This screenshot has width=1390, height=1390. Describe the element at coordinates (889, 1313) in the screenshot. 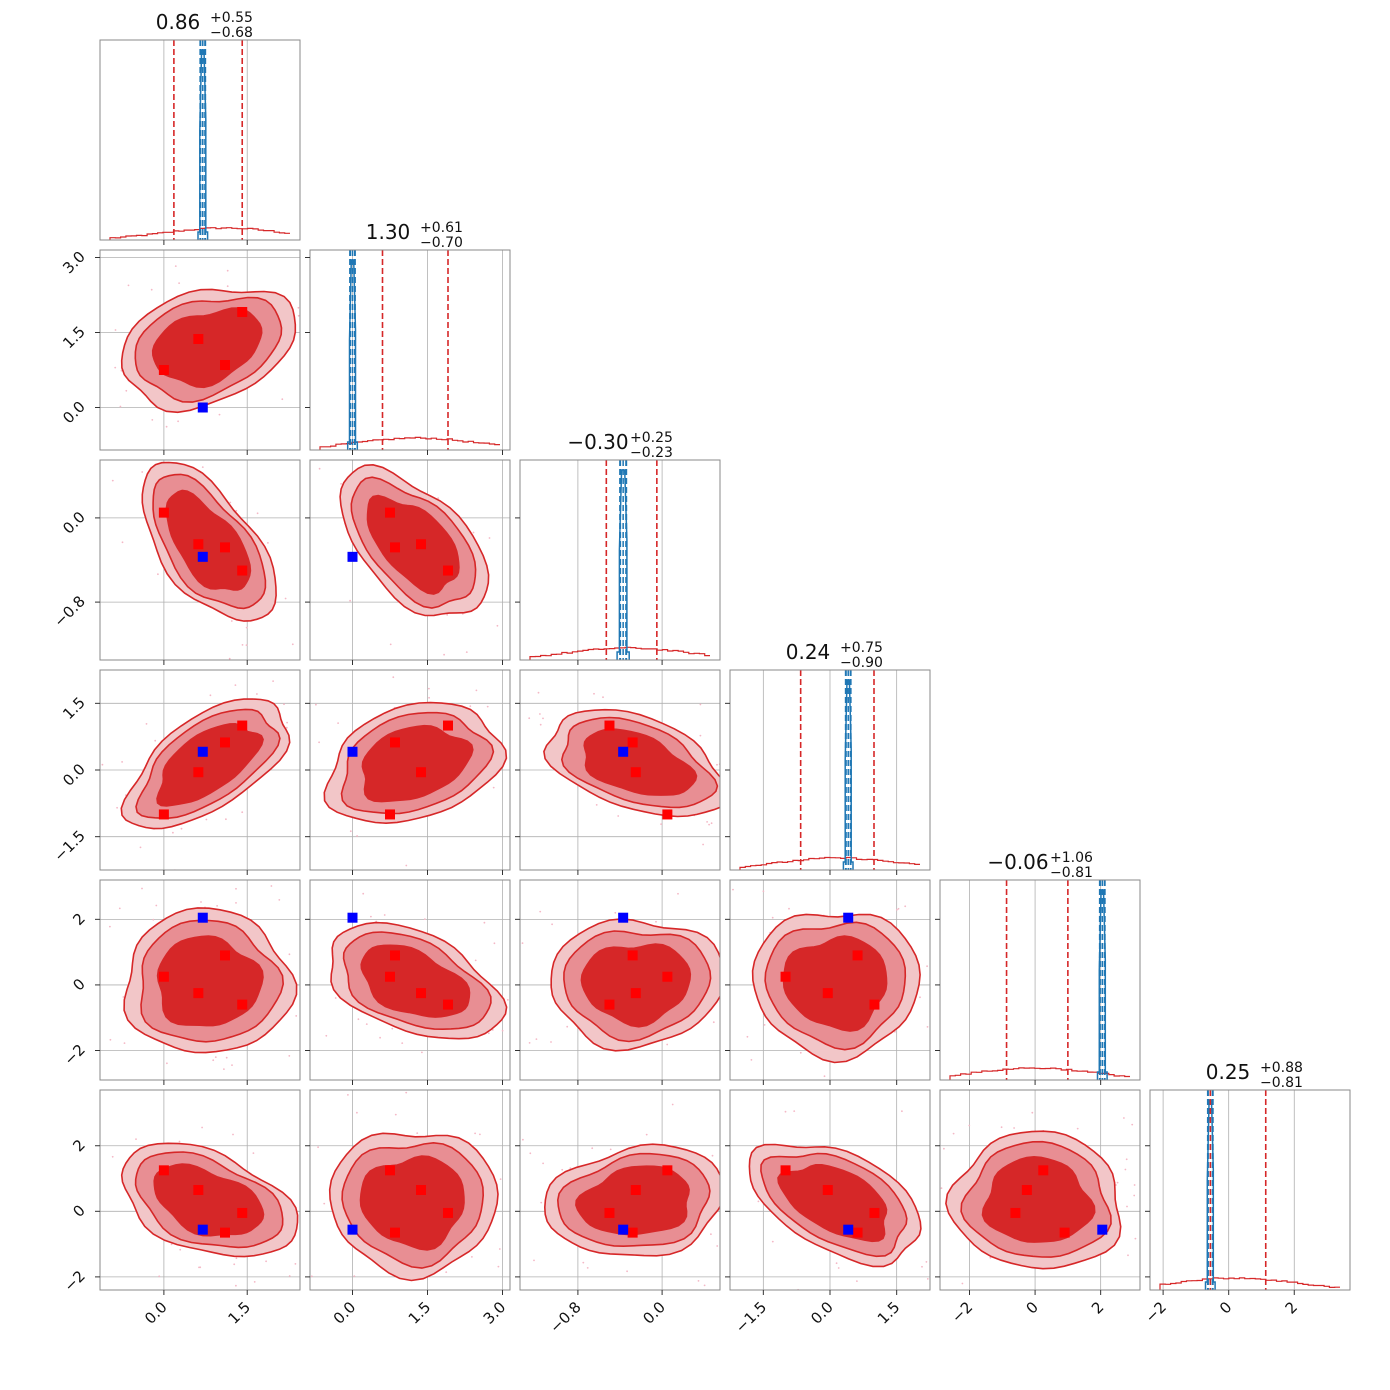

I see `x-tick-label: 1.5` at that location.